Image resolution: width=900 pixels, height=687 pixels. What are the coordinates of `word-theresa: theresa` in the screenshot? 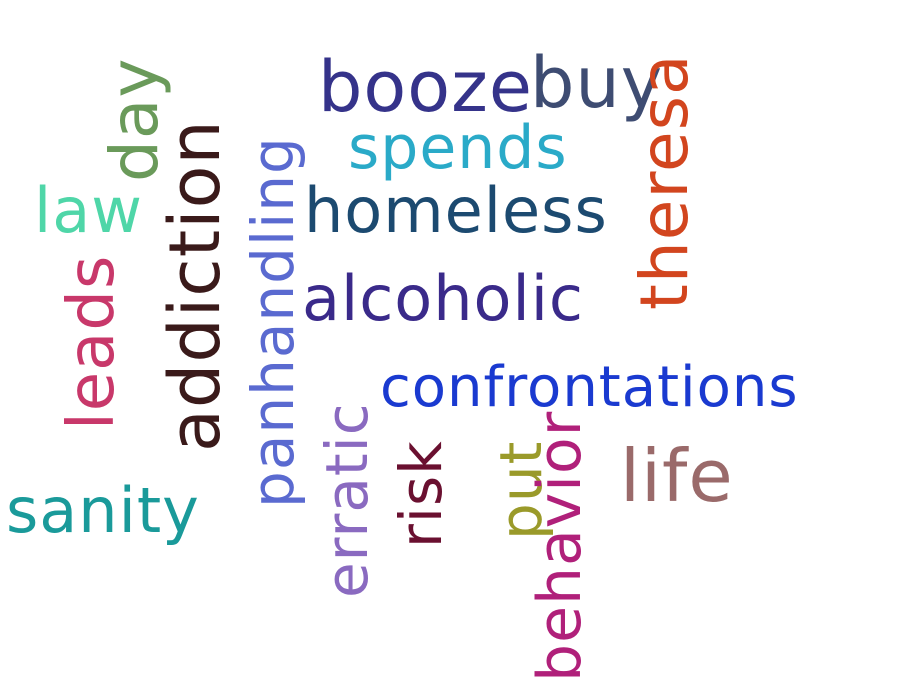 It's located at (664, 181).